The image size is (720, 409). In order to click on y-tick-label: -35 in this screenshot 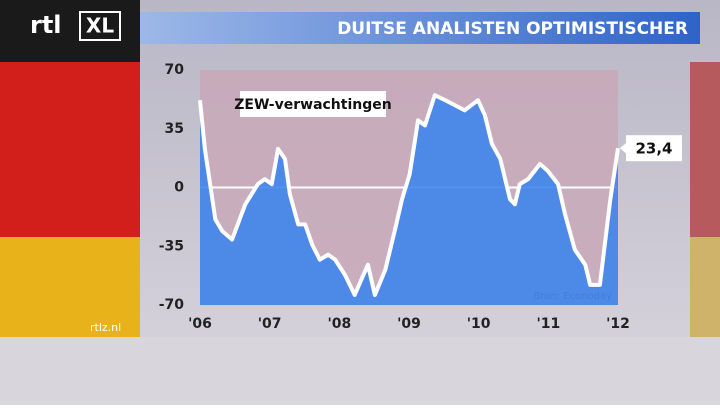, I will do `click(171, 246)`.